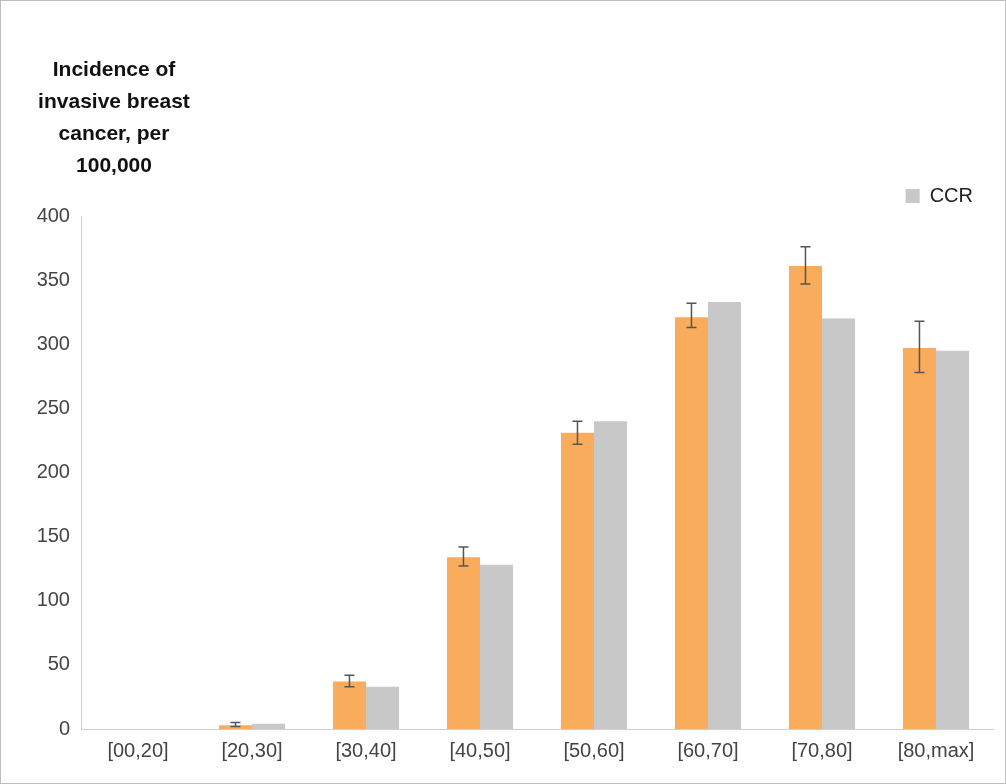 The height and width of the screenshot is (784, 1006). What do you see at coordinates (138, 749) in the screenshot?
I see `x-tick-label: [00,20]` at bounding box center [138, 749].